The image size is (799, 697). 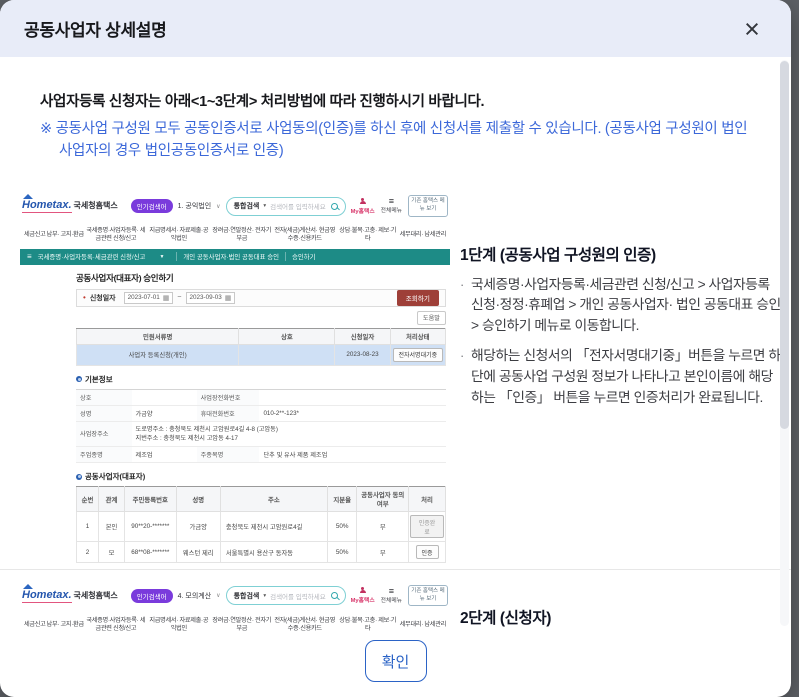 I want to click on filter-label: 신청일자, so click(x=102, y=298).